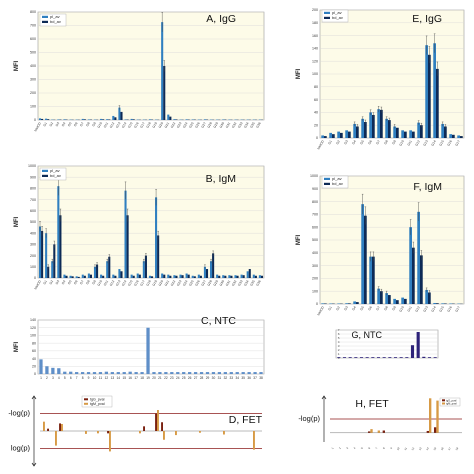  I want to click on x-tick-label: 38, so click(261, 378).